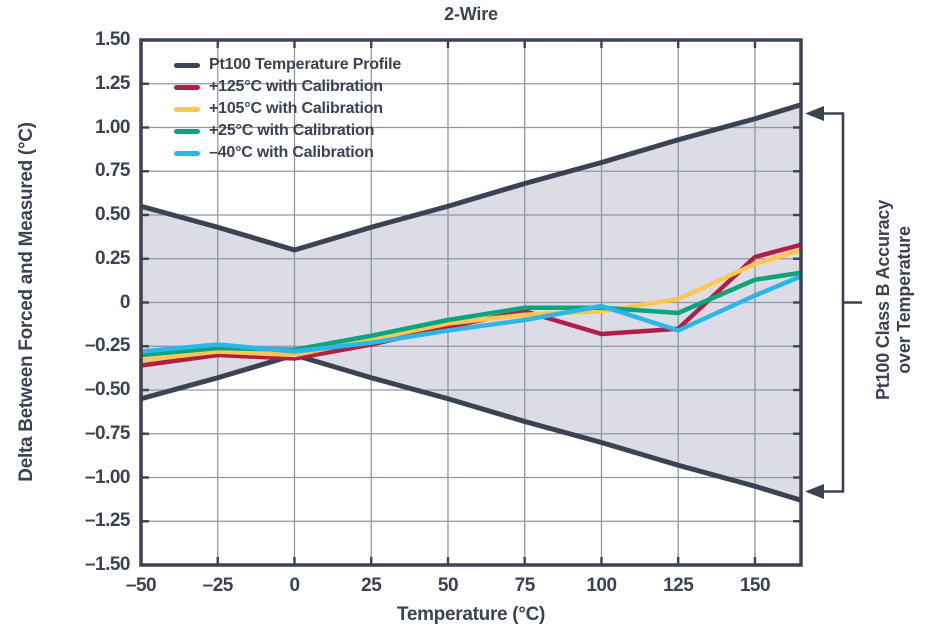  Describe the element at coordinates (291, 152) in the screenshot. I see `legend-label: –40°C with Calibration` at that location.